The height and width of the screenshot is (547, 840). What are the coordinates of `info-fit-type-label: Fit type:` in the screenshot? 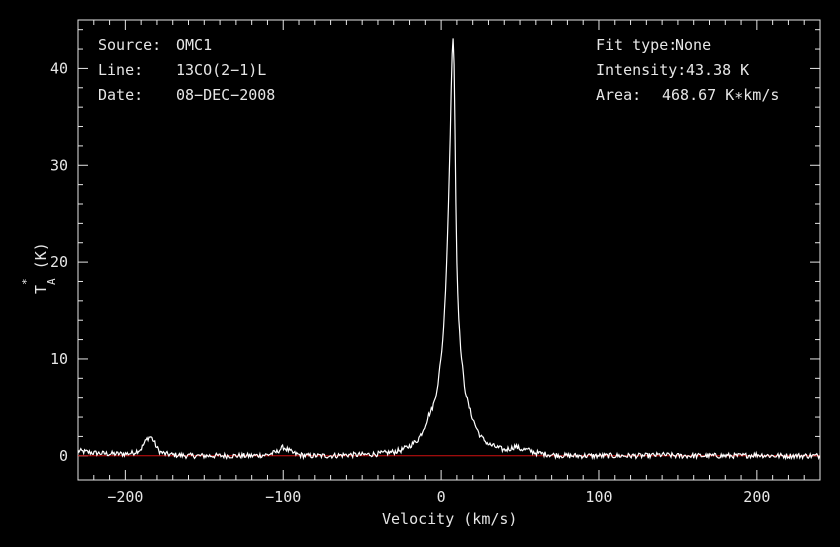 It's located at (637, 45).